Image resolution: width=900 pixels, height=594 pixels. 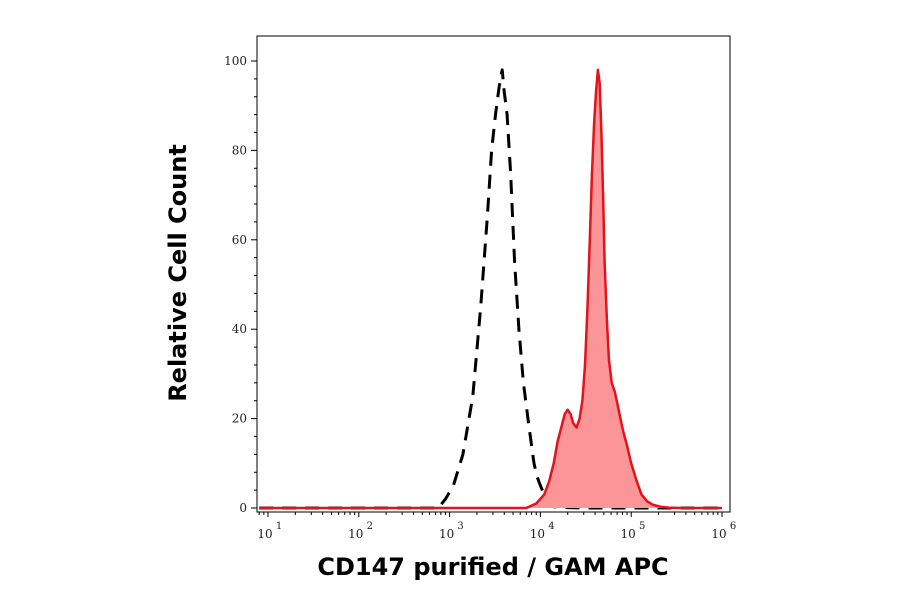 I want to click on y-tick-label: 40, so click(x=239, y=329).